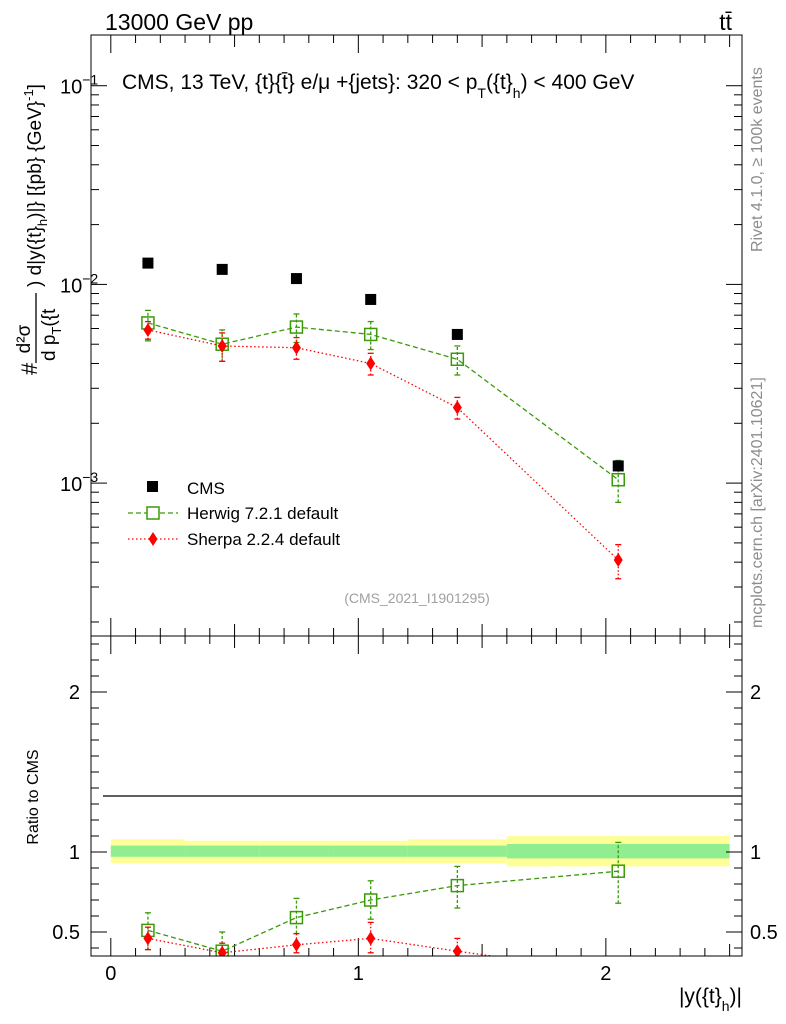 Image resolution: width=786 pixels, height=1024 pixels. I want to click on ratio-y-tick-label-right: 1, so click(755, 853).